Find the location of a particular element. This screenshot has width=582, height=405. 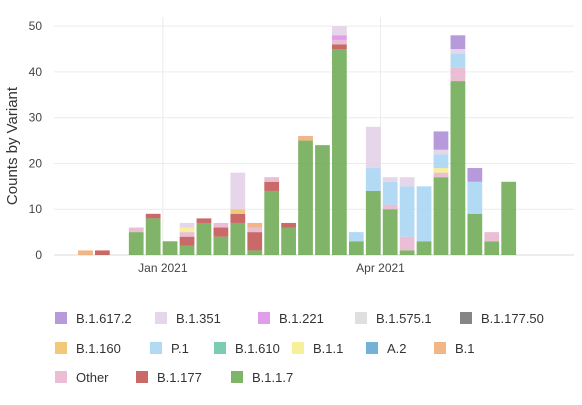

legend-item-b-1-221: B.1.221 is located at coordinates (291, 318).